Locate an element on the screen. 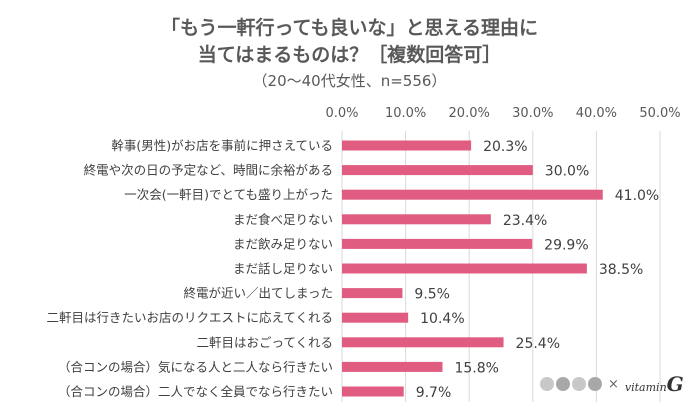  x-tick-label: 50.0% is located at coordinates (659, 113).